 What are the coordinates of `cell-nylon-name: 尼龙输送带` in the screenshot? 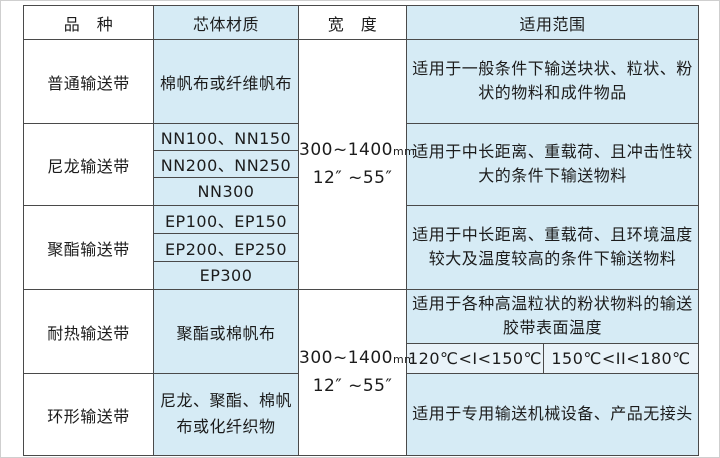 It's located at (88, 164).